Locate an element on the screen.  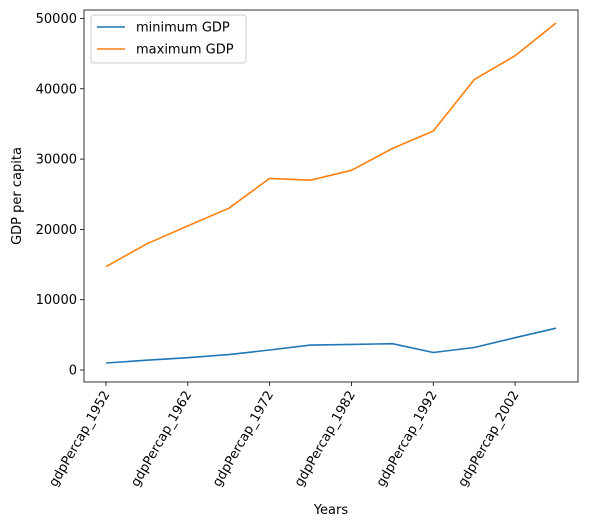
x-axis-label: Years is located at coordinates (331, 510).